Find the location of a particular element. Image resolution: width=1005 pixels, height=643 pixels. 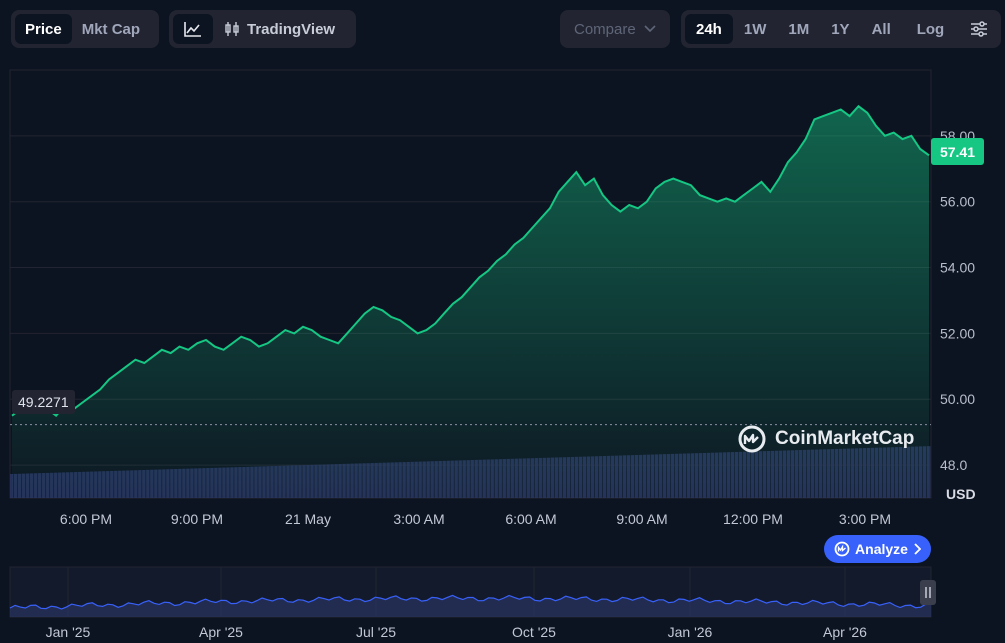

navigator-tick-label: Jul '25 is located at coordinates (376, 632).